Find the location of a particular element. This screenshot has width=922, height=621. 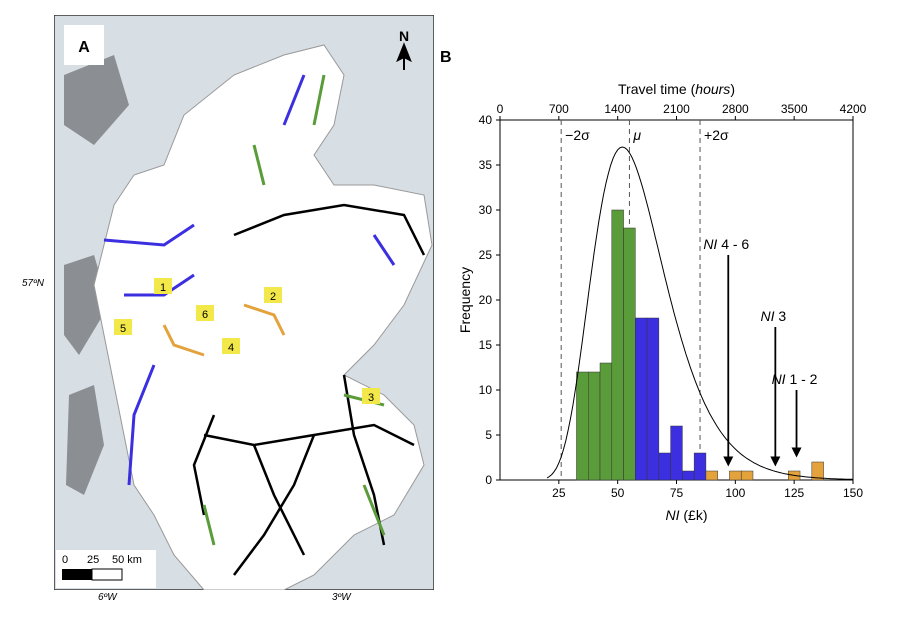

x-tick-label: 25 is located at coordinates (559, 493).